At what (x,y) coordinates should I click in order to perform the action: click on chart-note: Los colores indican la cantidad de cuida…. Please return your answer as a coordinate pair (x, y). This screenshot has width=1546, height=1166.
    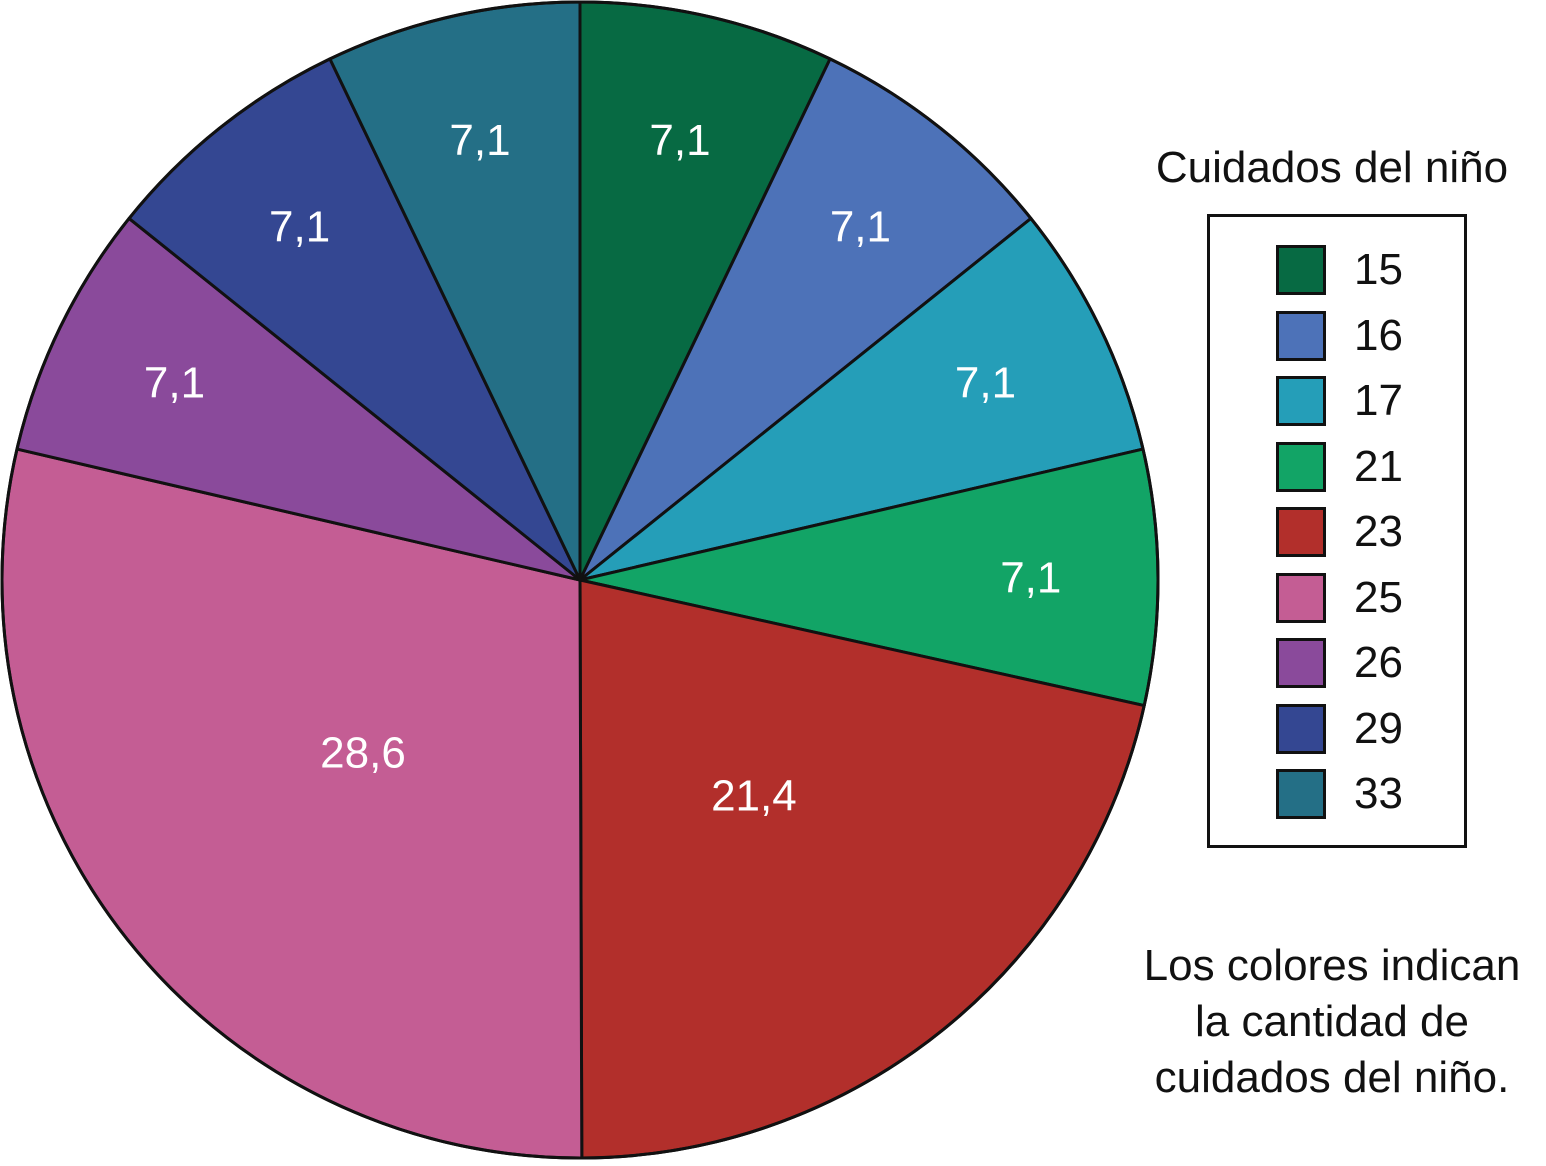
    Looking at the image, I should click on (1332, 1022).